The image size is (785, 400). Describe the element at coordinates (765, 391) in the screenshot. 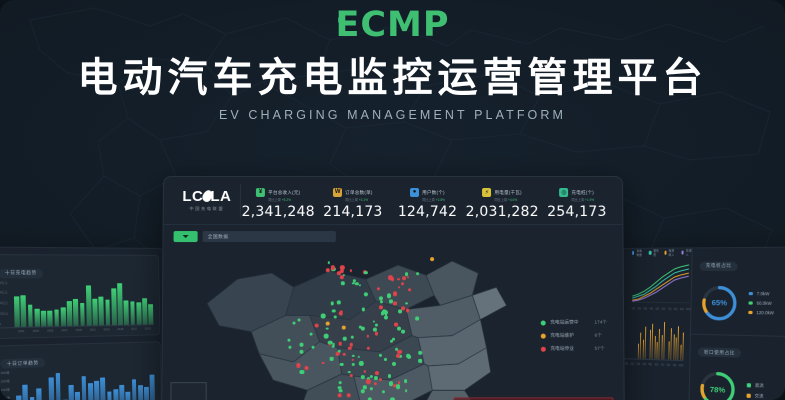

I see `gauge-legend: 直流78% 交流22%` at that location.